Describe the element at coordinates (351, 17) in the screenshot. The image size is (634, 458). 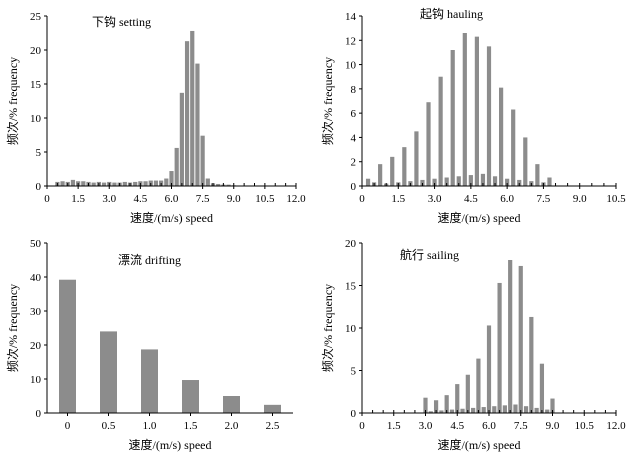
I see `y-tick-label: 14` at that location.